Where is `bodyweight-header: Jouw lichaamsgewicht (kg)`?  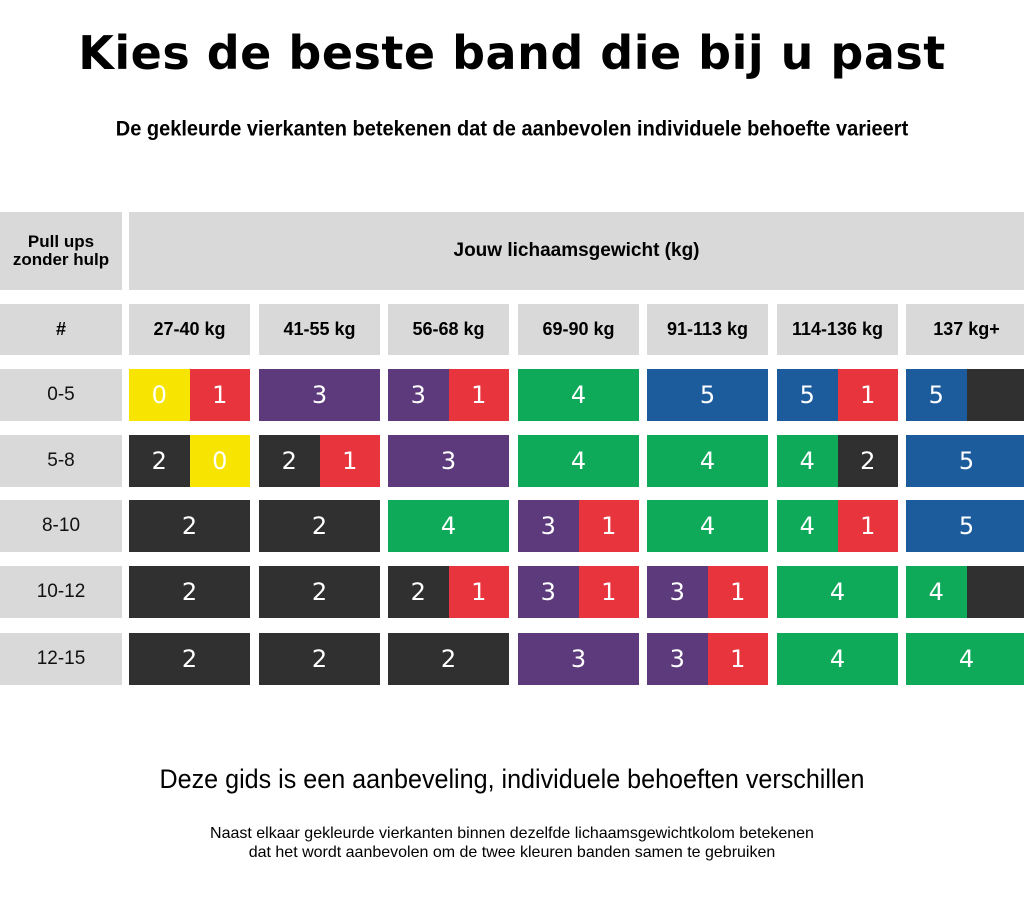
bodyweight-header: Jouw lichaamsgewicht (kg) is located at coordinates (576, 251).